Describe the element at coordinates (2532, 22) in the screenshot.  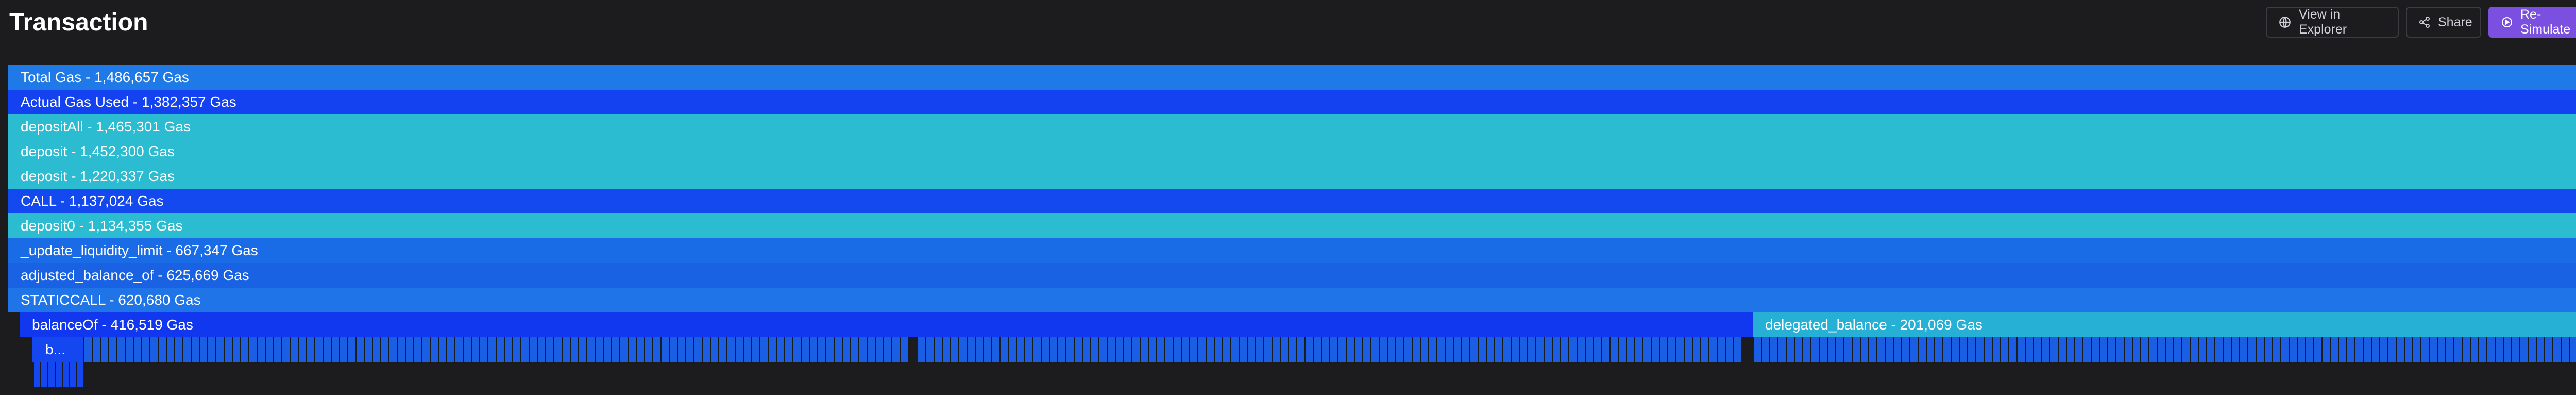
I see `re-simulate-button: Re-Simulate` at that location.